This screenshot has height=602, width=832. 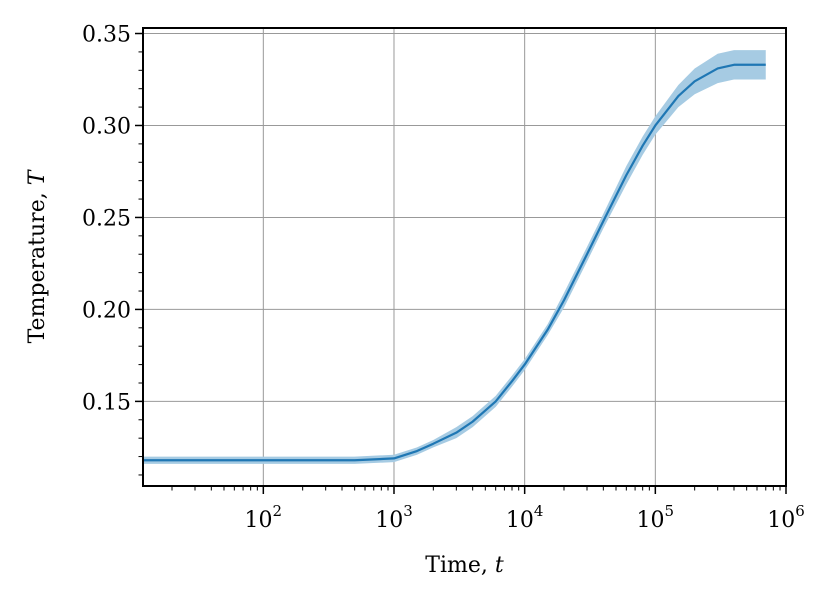 What do you see at coordinates (106, 218) in the screenshot?
I see `y-tick-label: 0.25` at bounding box center [106, 218].